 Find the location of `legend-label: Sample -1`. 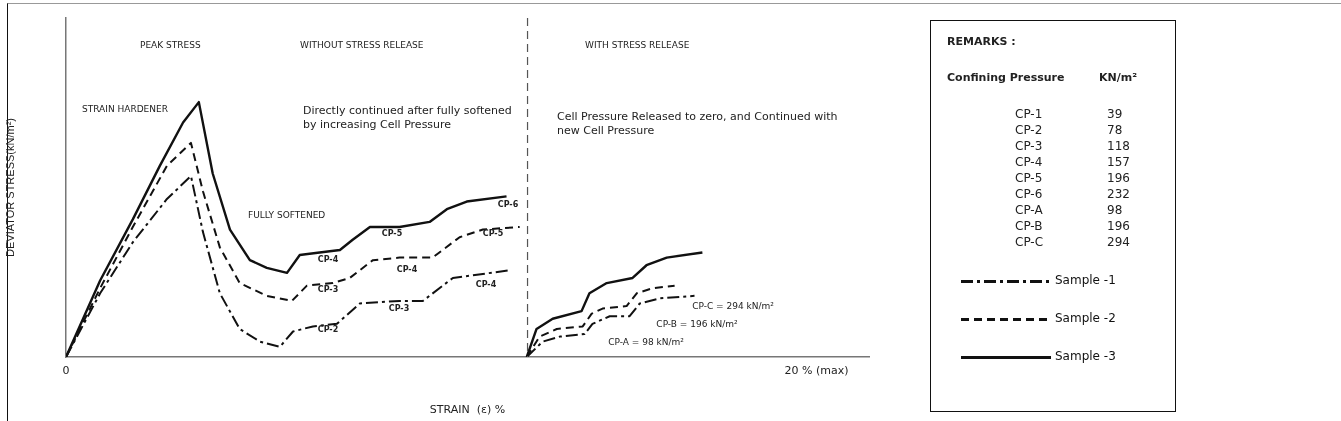

legend-label: Sample -1 is located at coordinates (1085, 280).